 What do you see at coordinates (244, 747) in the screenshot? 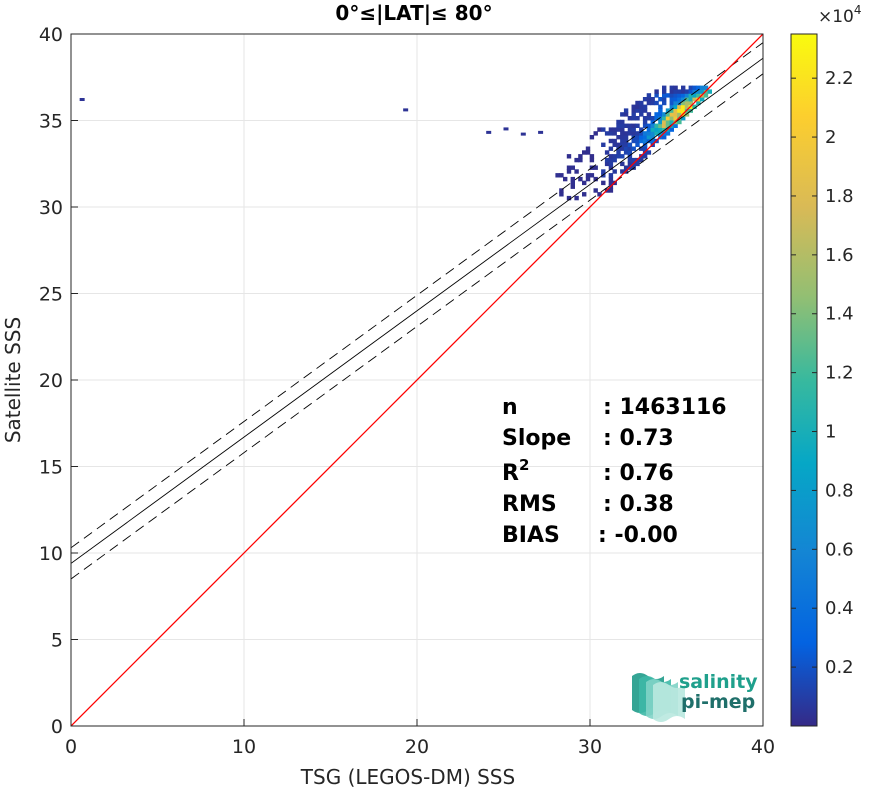
I see `x-tick-label: 10` at bounding box center [244, 747].